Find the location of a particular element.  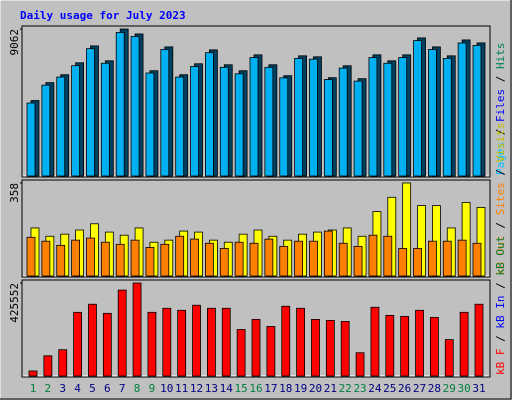

x-tick-label: 25 is located at coordinates (389, 388).